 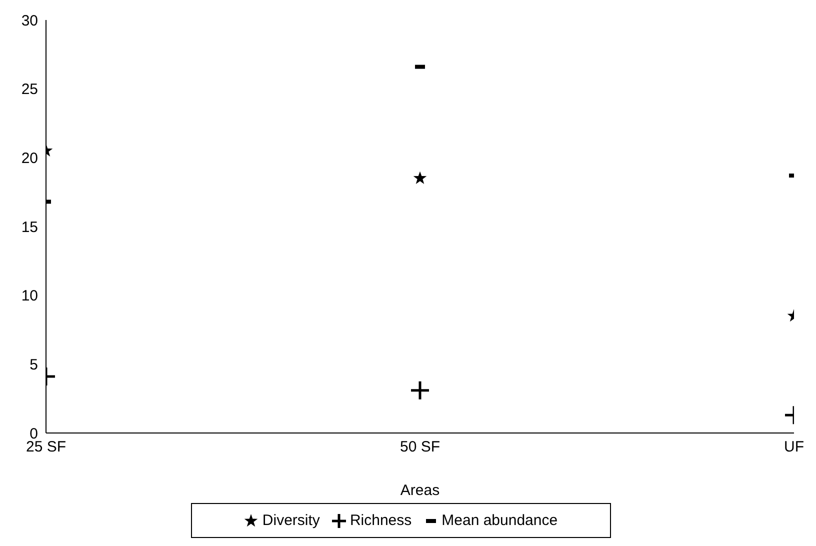 I want to click on y-tick-label: 15, so click(x=29, y=227).